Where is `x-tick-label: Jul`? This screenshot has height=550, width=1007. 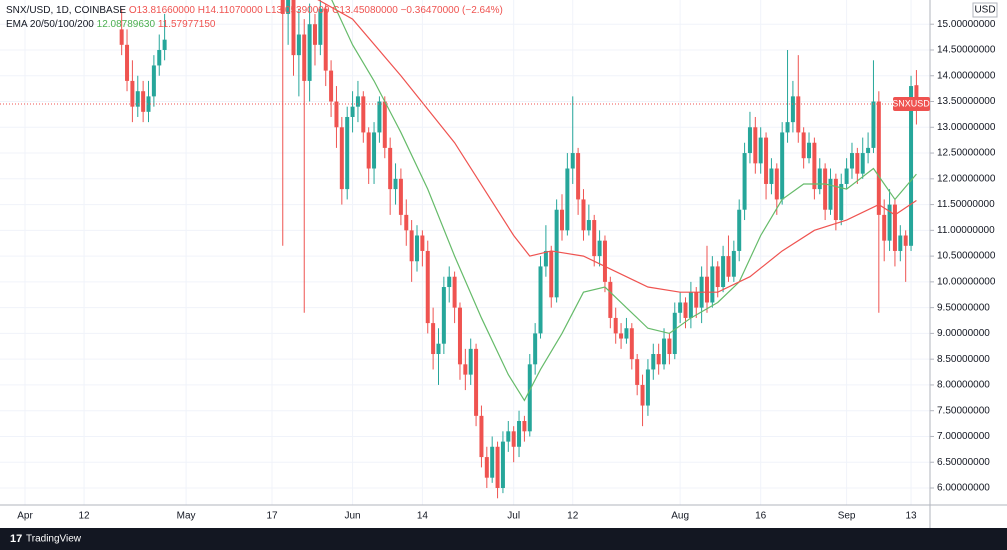
x-tick-label: Jul is located at coordinates (513, 516).